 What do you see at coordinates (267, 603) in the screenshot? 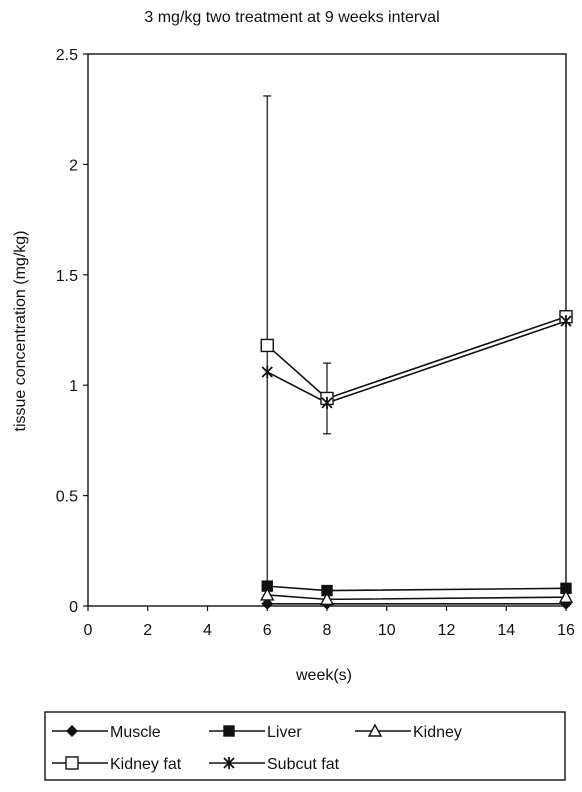
I see `muscle-data-point` at bounding box center [267, 603].